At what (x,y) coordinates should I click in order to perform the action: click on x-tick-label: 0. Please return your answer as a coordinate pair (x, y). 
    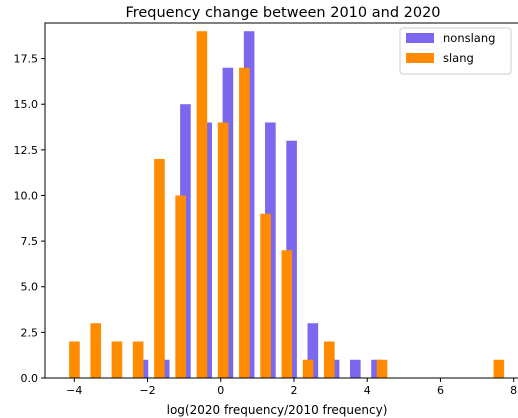
    Looking at the image, I should click on (220, 390).